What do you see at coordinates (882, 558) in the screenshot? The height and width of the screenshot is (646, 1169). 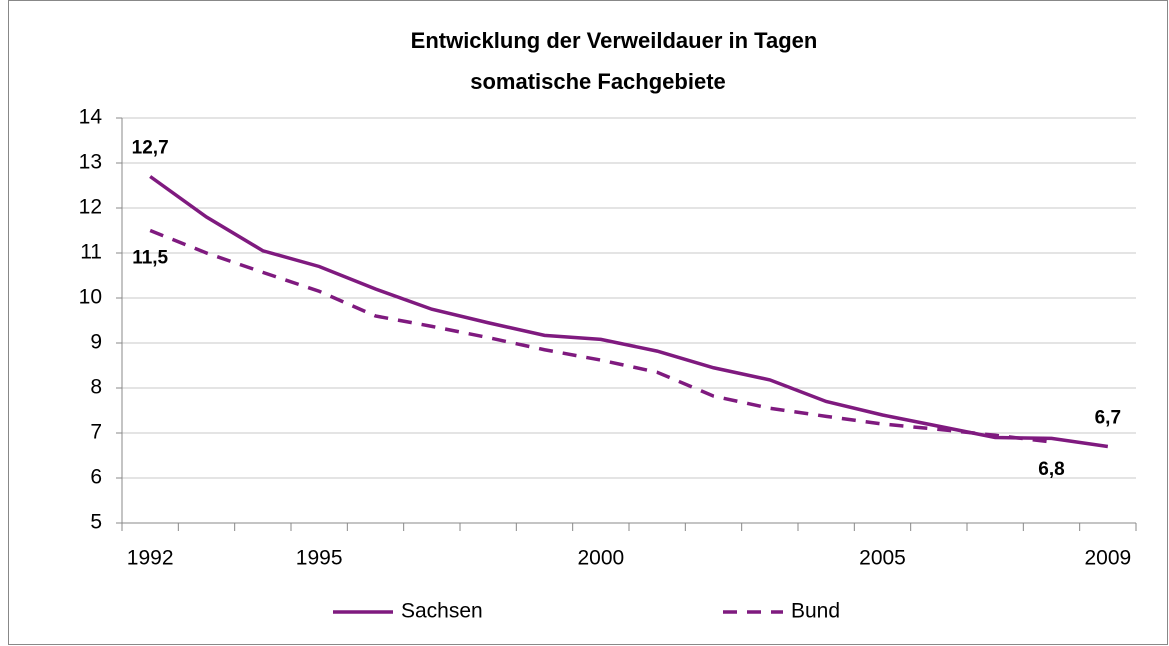 I see `x-tick-label: 2005` at bounding box center [882, 558].